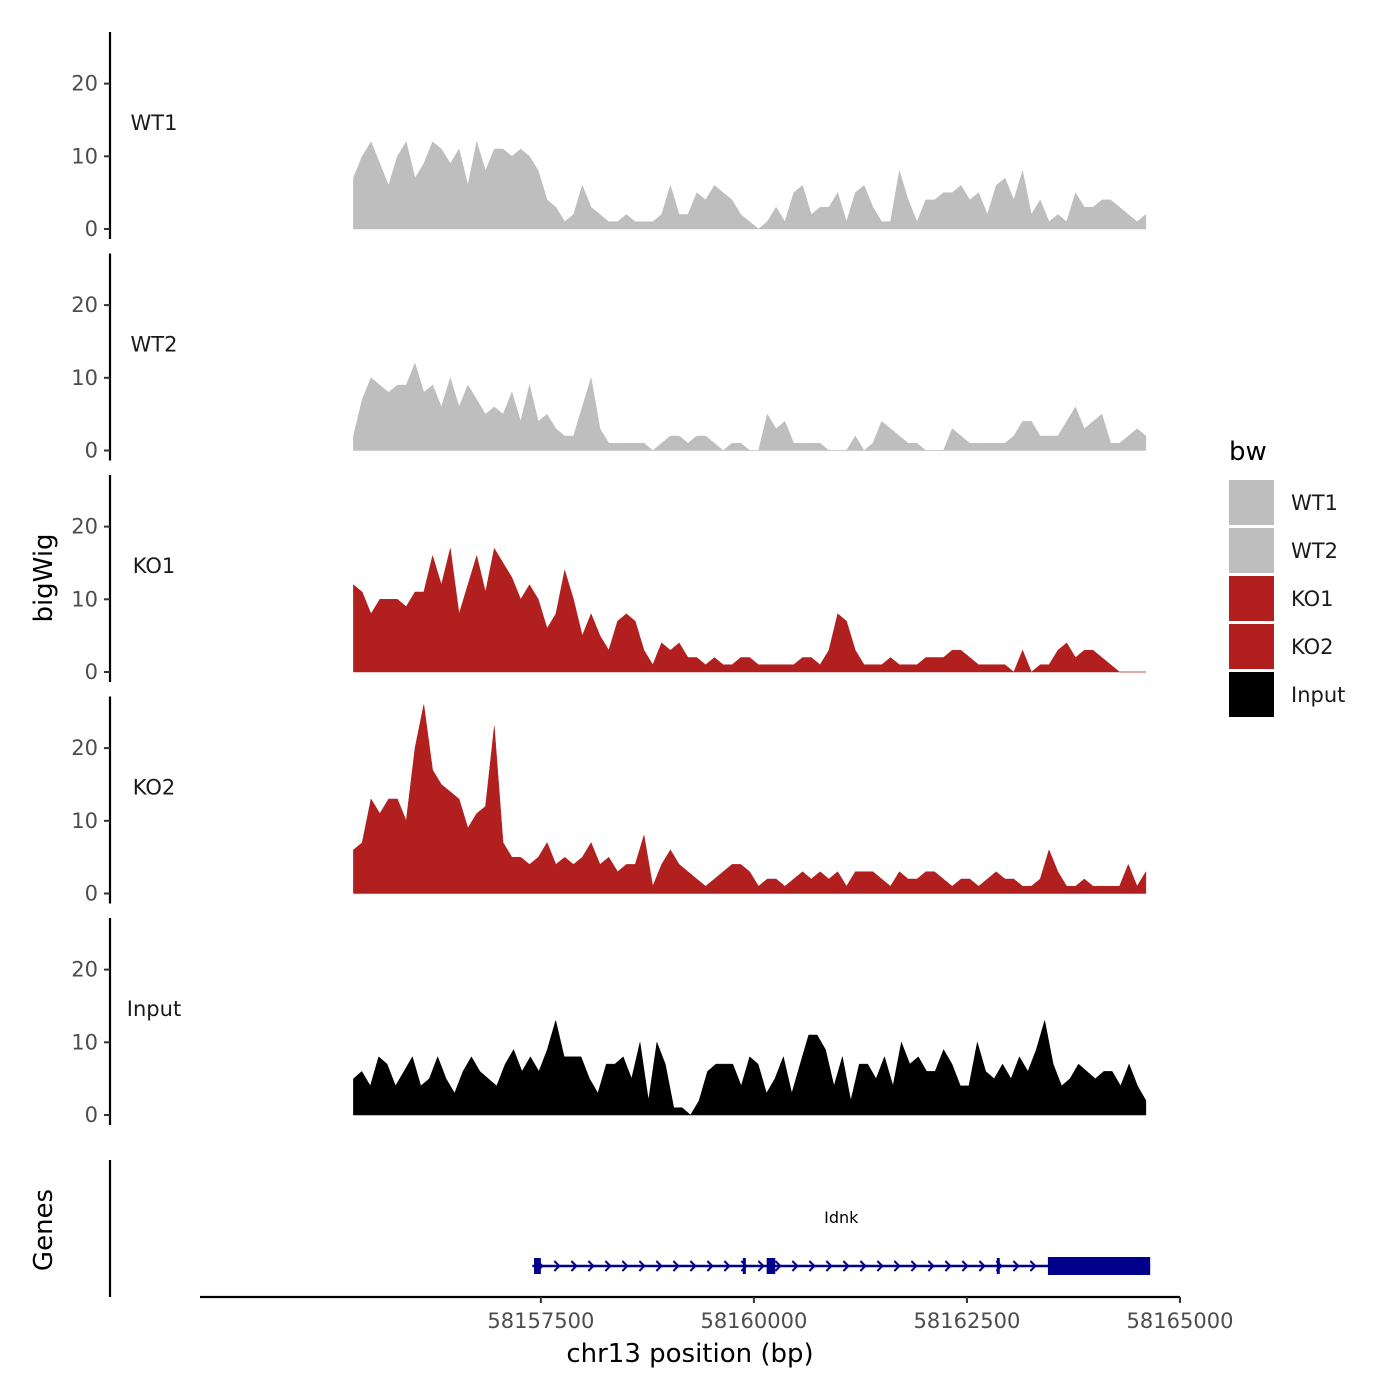  What do you see at coordinates (750, 1068) in the screenshot?
I see `signal-area-input` at bounding box center [750, 1068].